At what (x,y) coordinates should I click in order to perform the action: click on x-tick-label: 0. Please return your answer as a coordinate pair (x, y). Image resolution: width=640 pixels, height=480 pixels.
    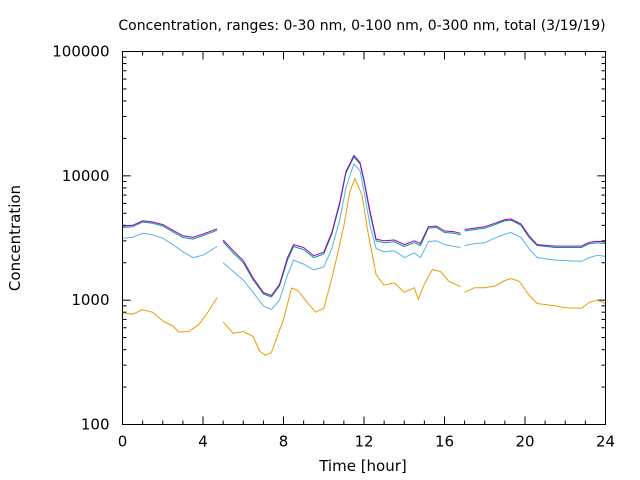
    Looking at the image, I should click on (123, 442).